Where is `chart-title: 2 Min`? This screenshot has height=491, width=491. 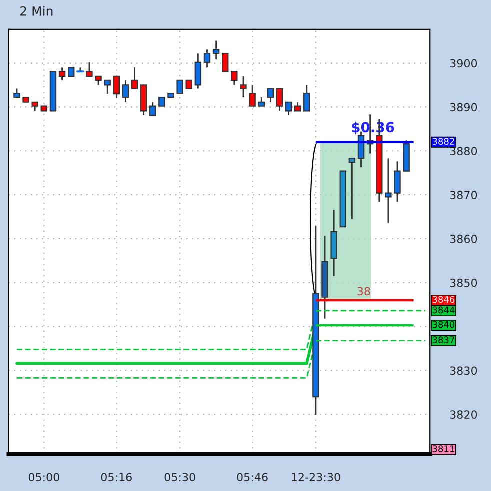 chart-title: 2 Min is located at coordinates (36, 11).